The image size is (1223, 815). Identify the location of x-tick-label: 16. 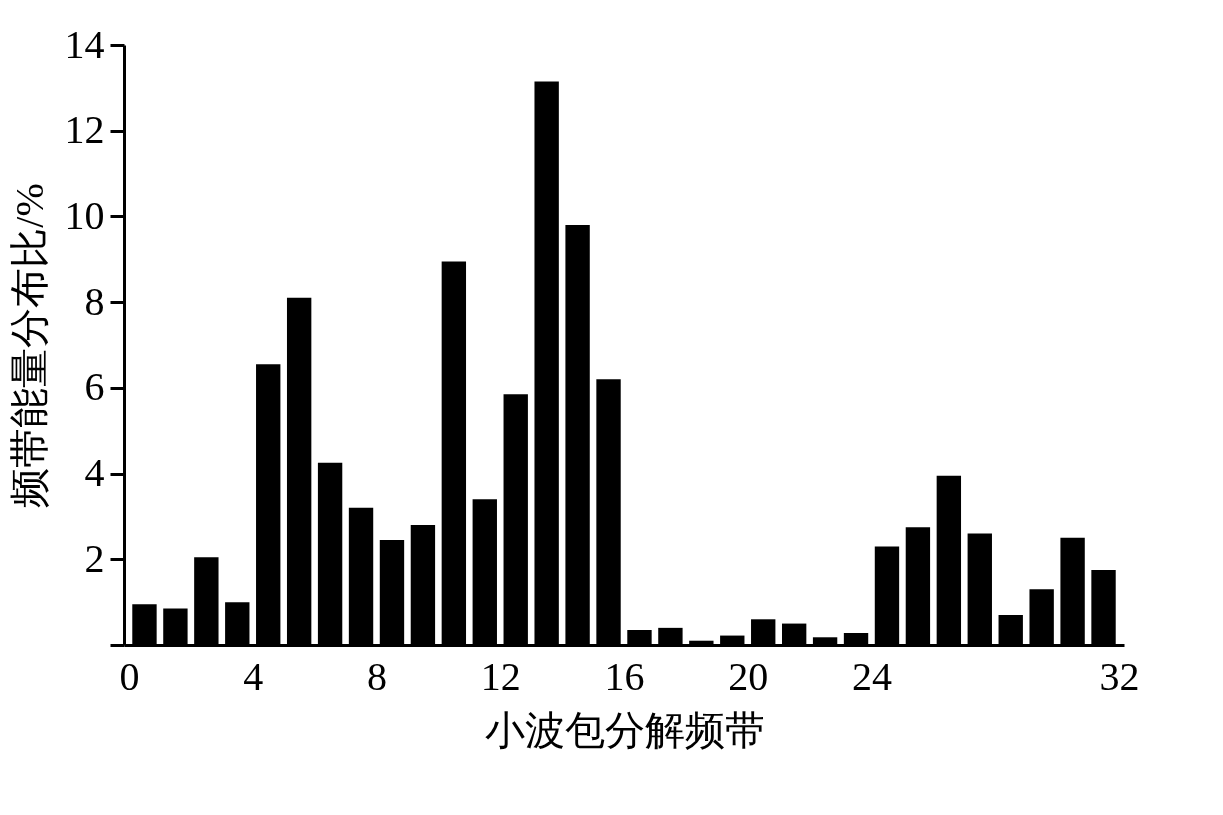
(624, 676).